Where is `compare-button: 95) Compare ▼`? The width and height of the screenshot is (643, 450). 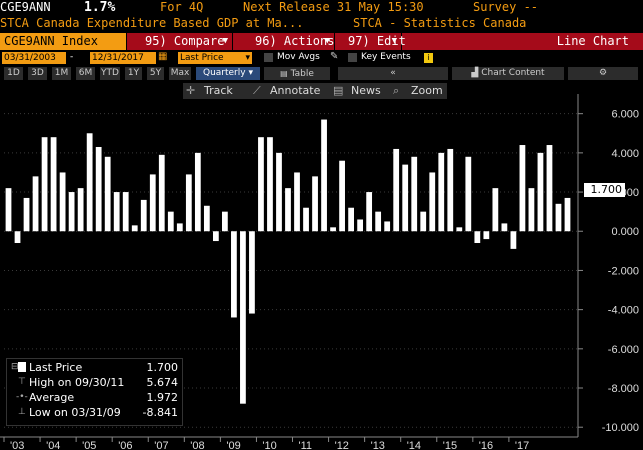 compare-button: 95) Compare ▼ is located at coordinates (187, 41).